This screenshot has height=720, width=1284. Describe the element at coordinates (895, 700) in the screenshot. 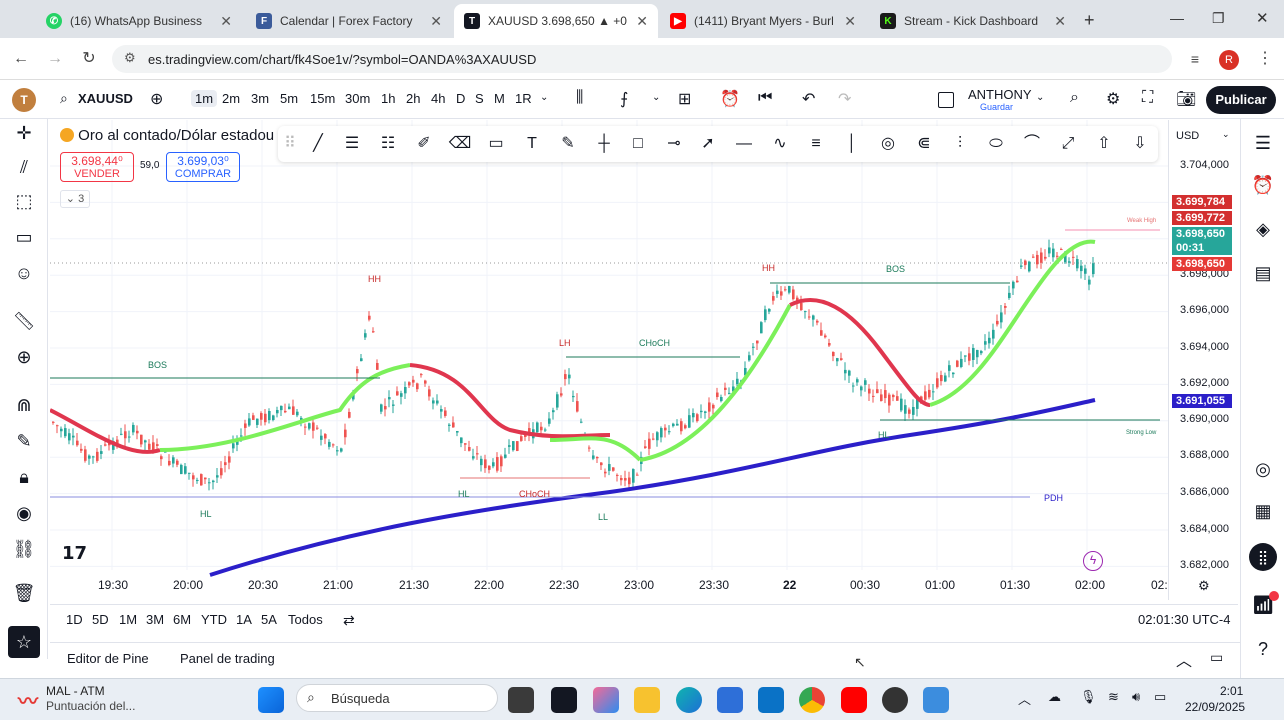

I see `obs-icon` at that location.